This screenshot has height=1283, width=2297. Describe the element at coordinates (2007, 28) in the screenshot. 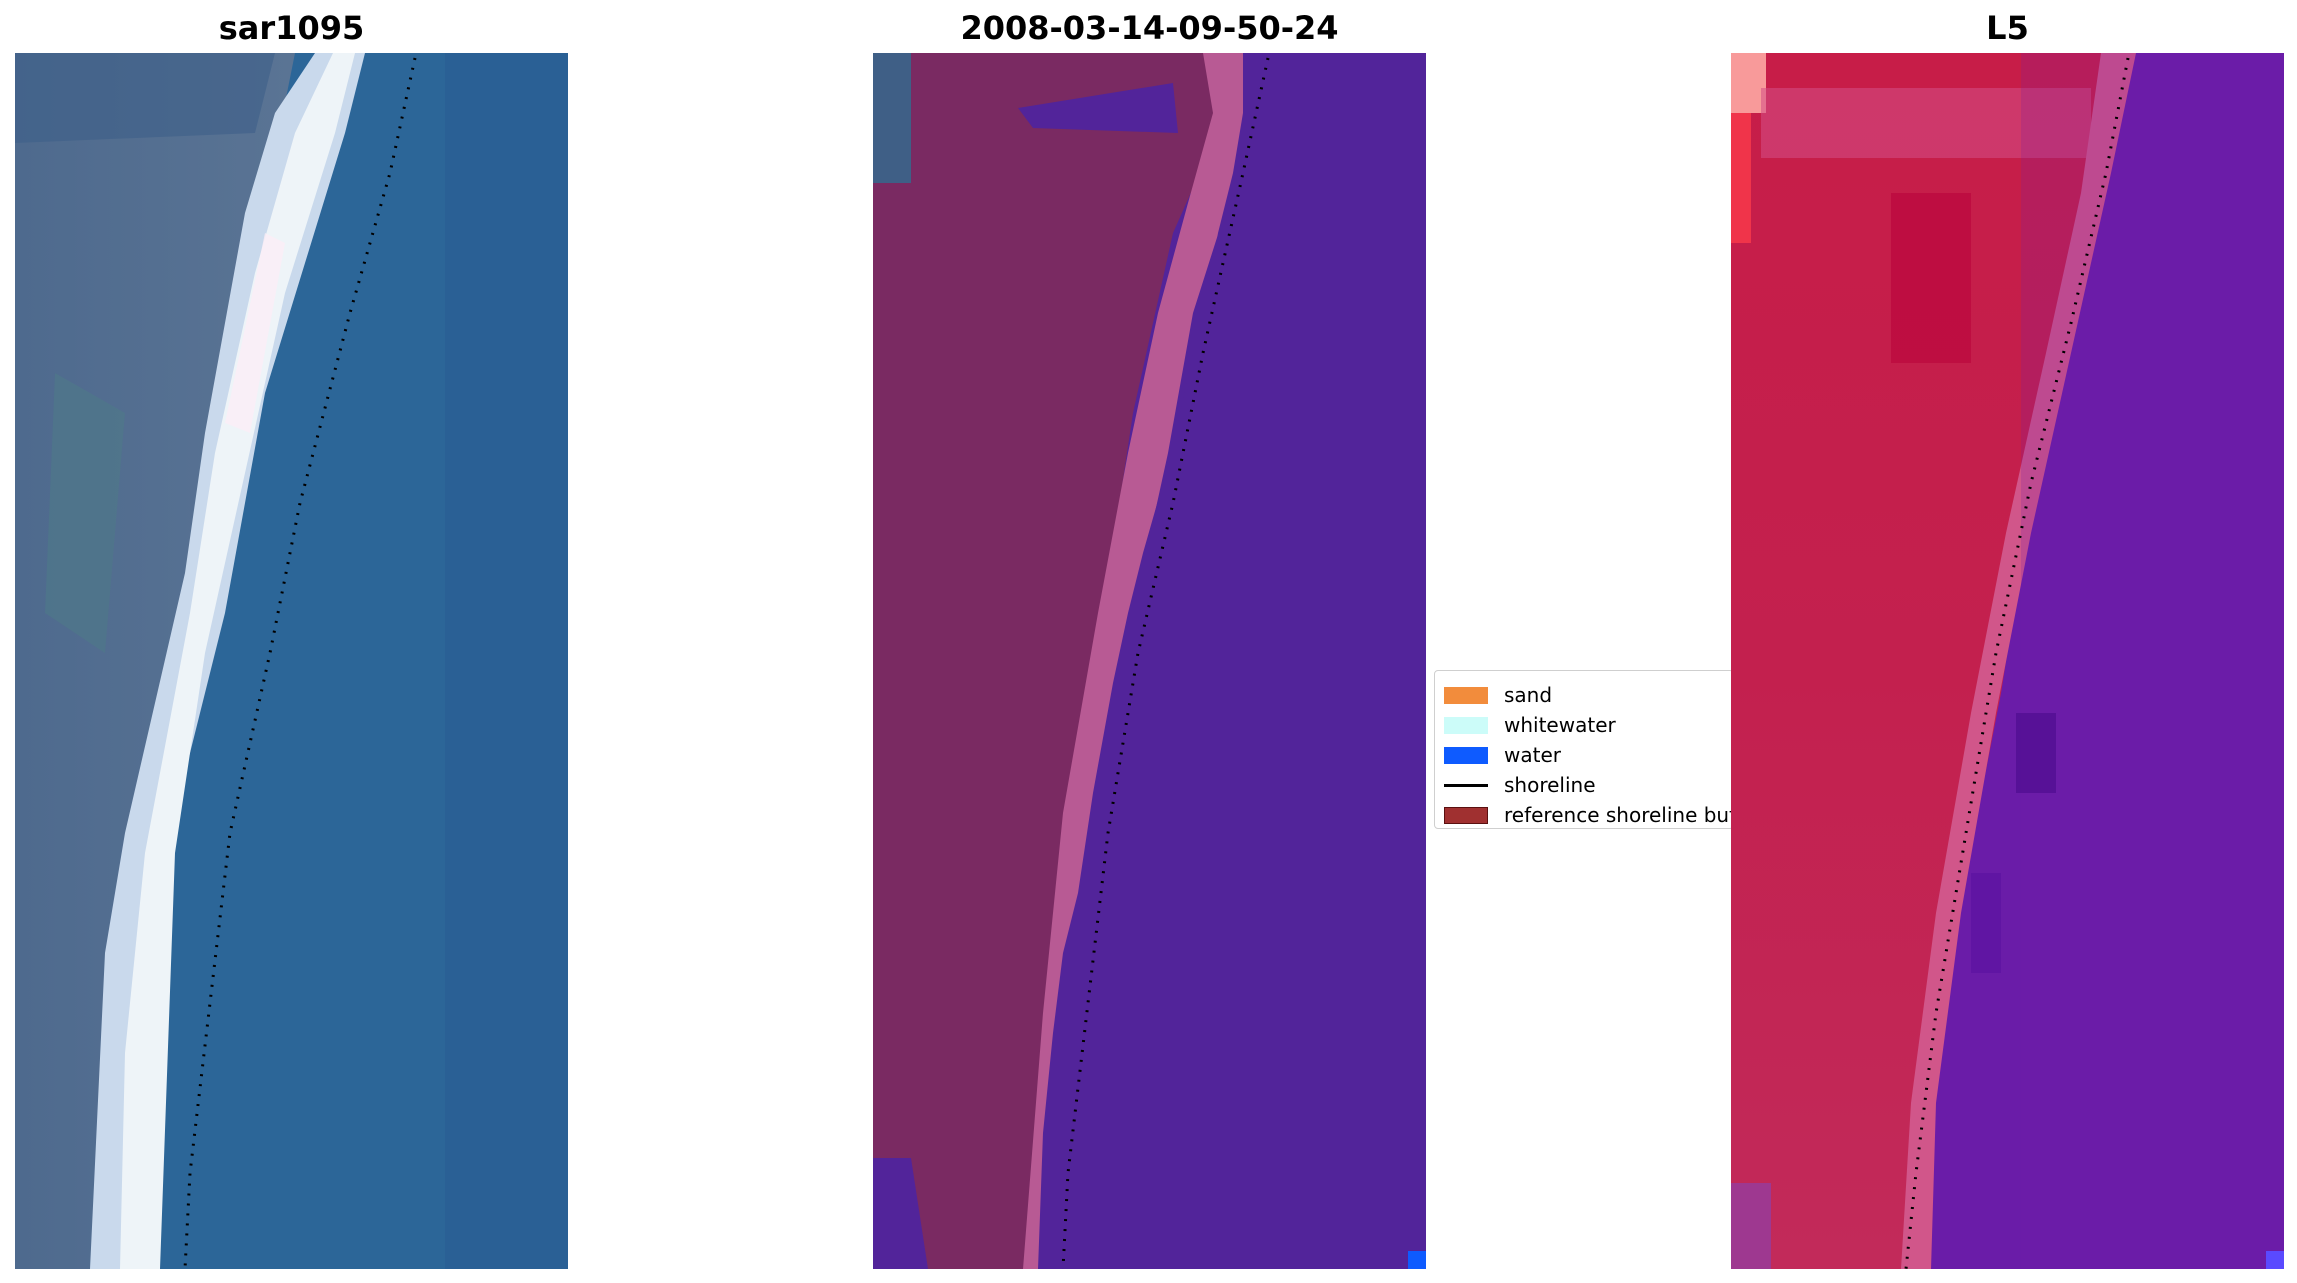

I see `panel-title-index: L5` at that location.